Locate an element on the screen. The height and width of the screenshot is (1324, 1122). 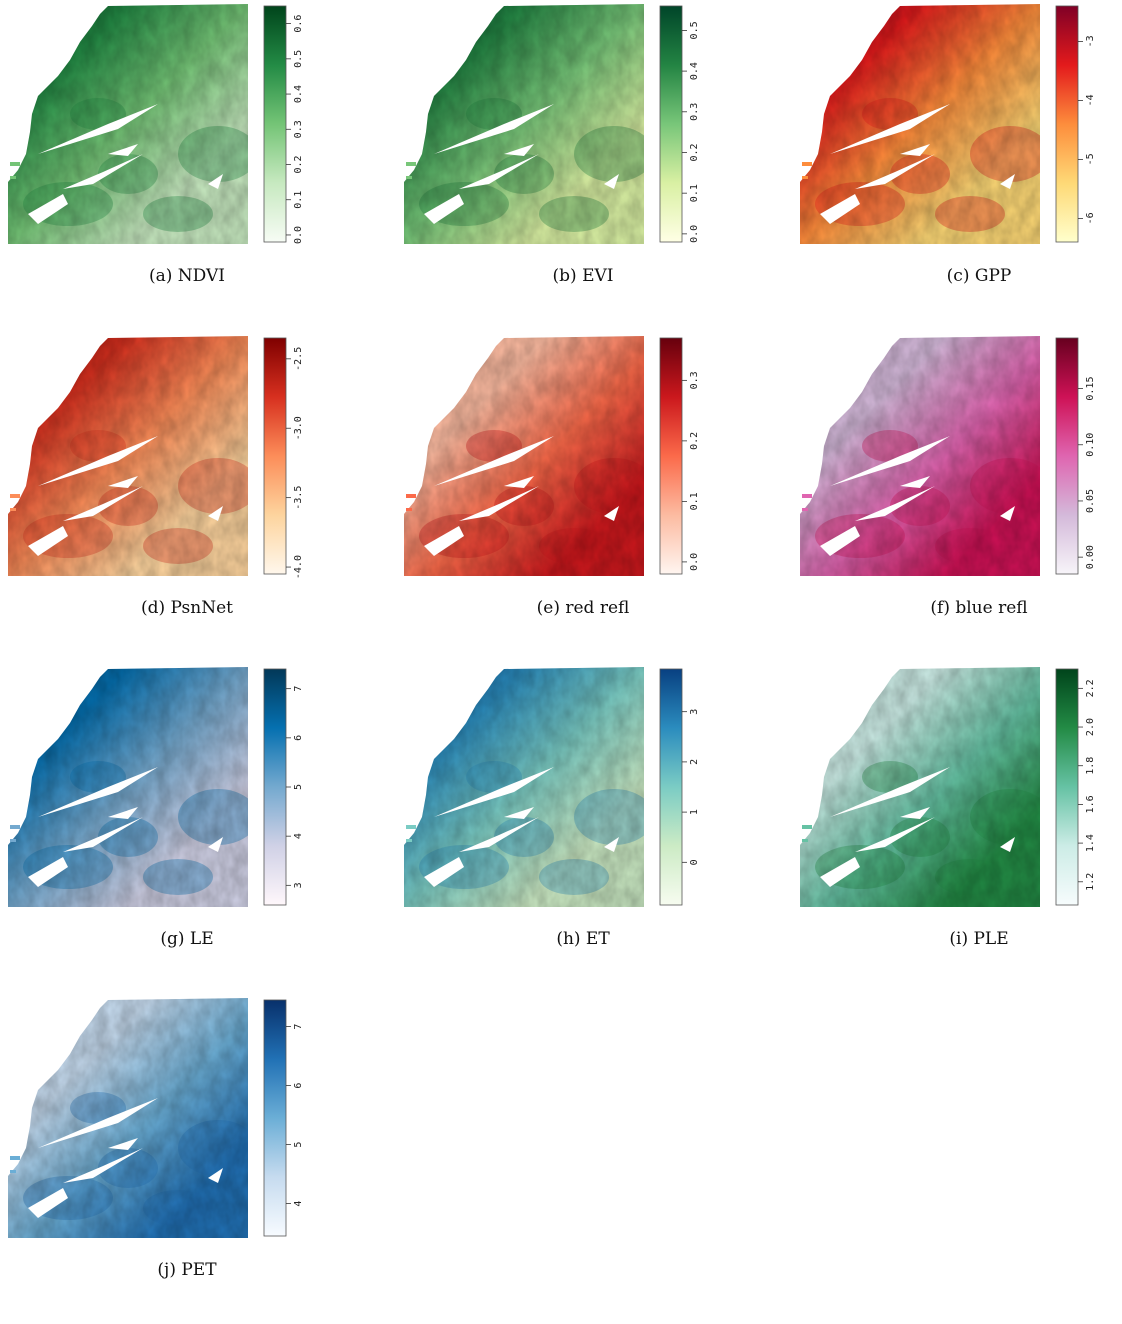
panel-caption: (a) NDVI is located at coordinates (186, 276).